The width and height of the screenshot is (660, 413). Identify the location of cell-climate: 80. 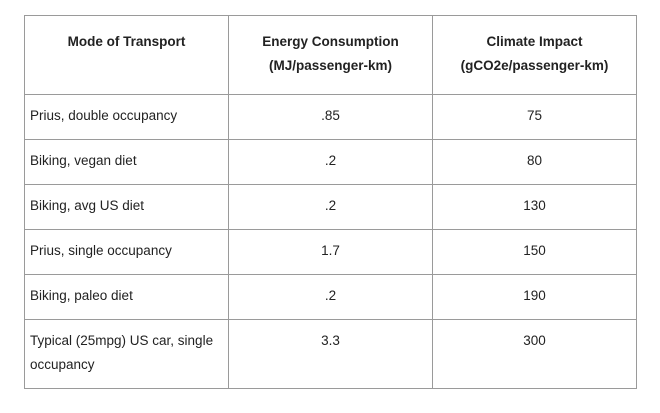
(534, 162).